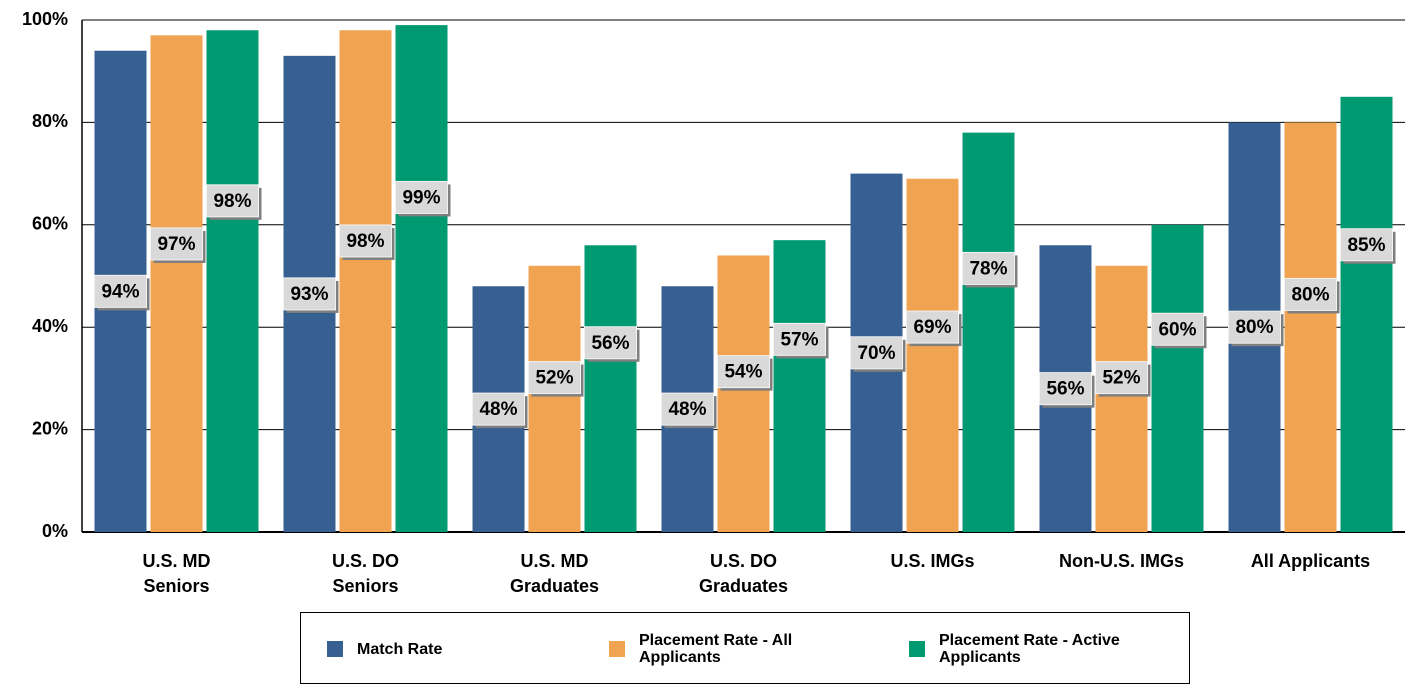  Describe the element at coordinates (50, 224) in the screenshot. I see `y-tick-label: 60%` at that location.